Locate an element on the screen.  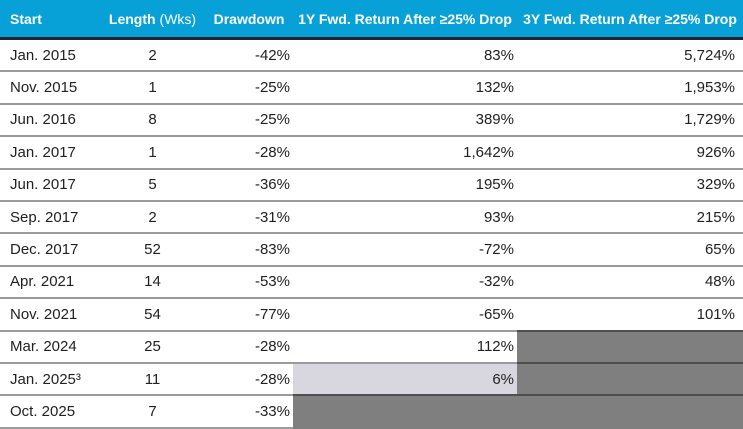
cell-start: Oct. 2025 is located at coordinates (50, 411).